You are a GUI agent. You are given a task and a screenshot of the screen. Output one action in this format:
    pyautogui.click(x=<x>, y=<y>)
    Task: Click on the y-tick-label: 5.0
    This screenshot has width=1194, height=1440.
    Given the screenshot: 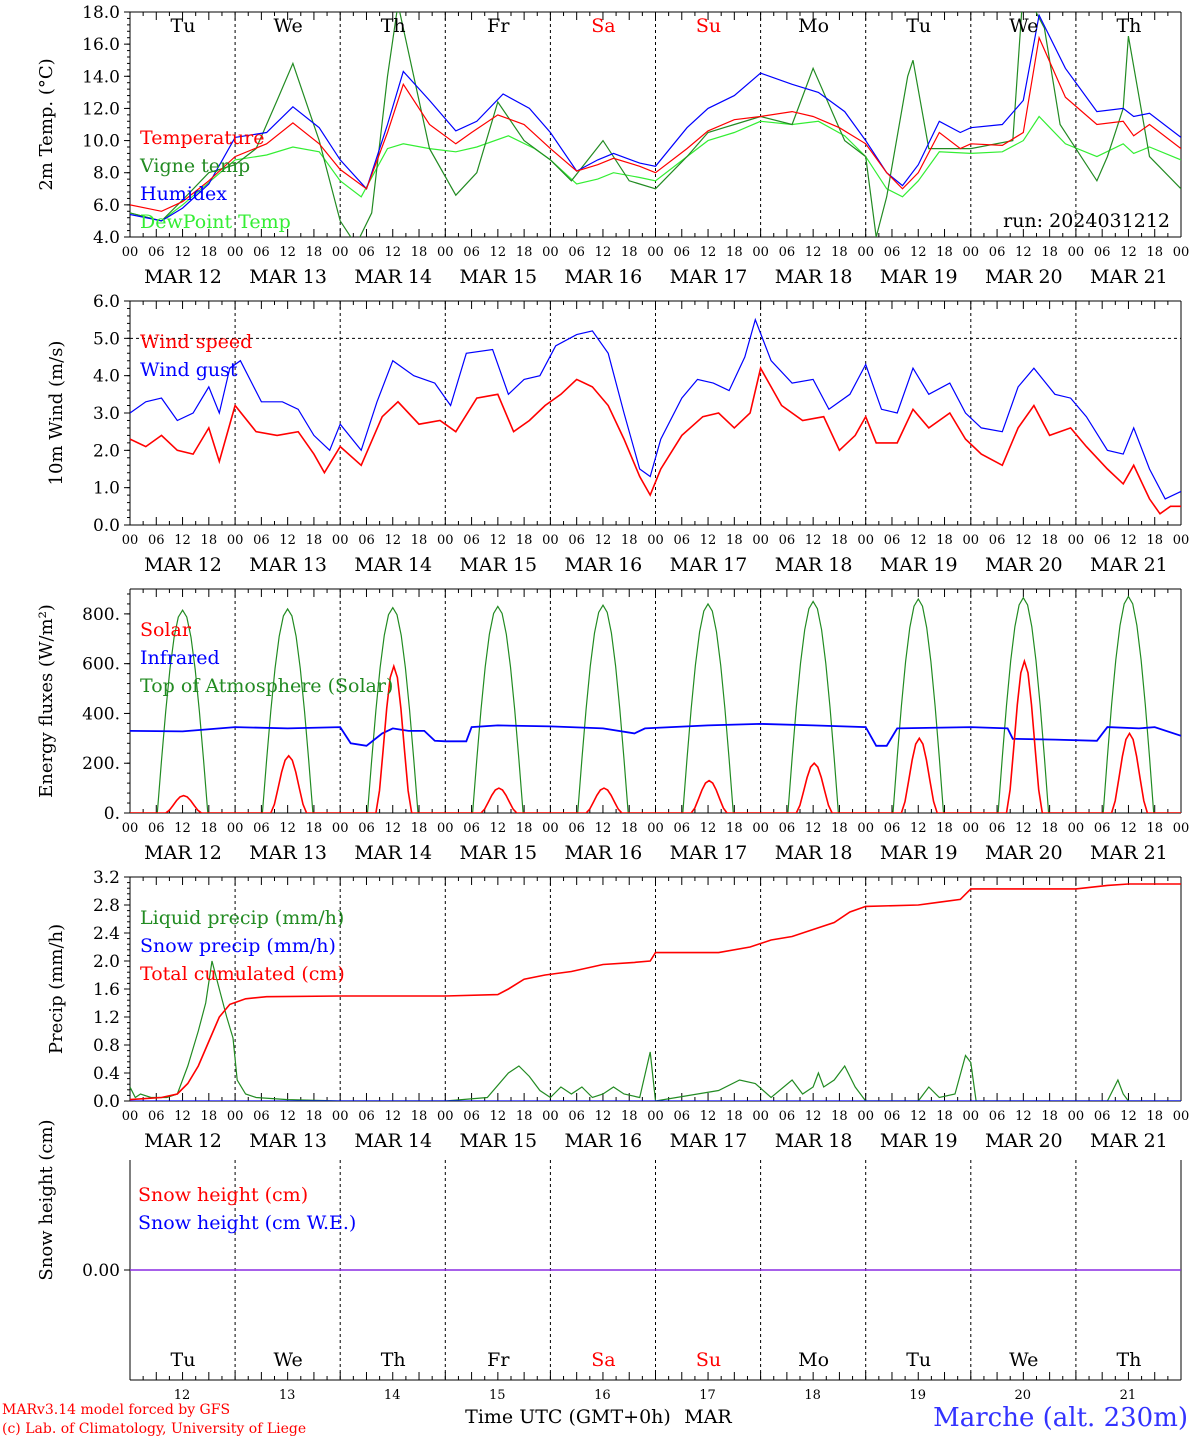 What is the action you would take?
    pyautogui.click(x=106, y=339)
    